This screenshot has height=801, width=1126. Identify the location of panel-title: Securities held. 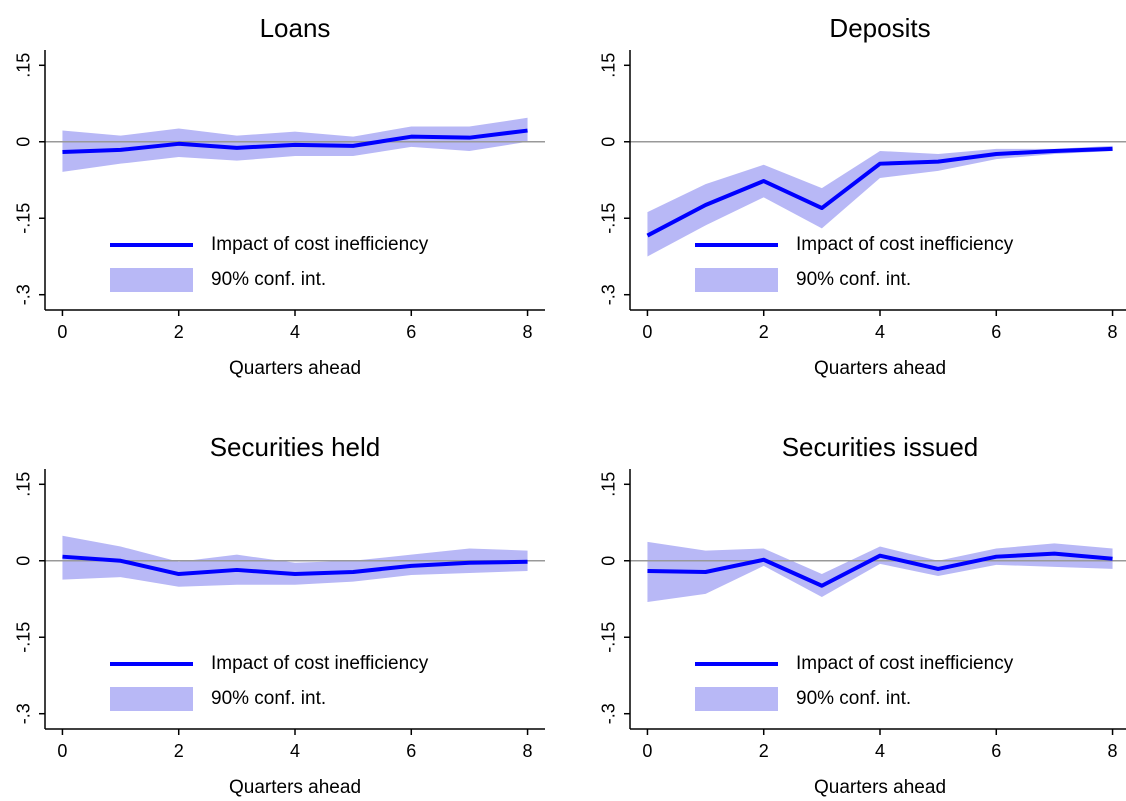
(295, 447).